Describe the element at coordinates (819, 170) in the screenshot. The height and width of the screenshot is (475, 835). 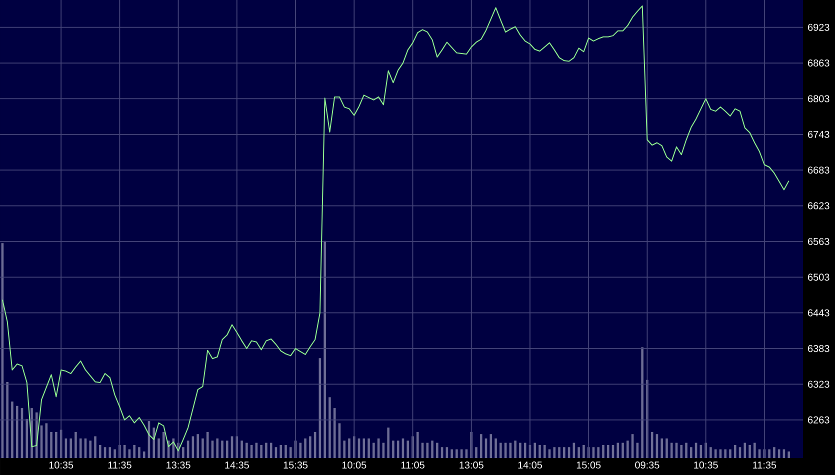
I see `y-tick-label: 6683` at that location.